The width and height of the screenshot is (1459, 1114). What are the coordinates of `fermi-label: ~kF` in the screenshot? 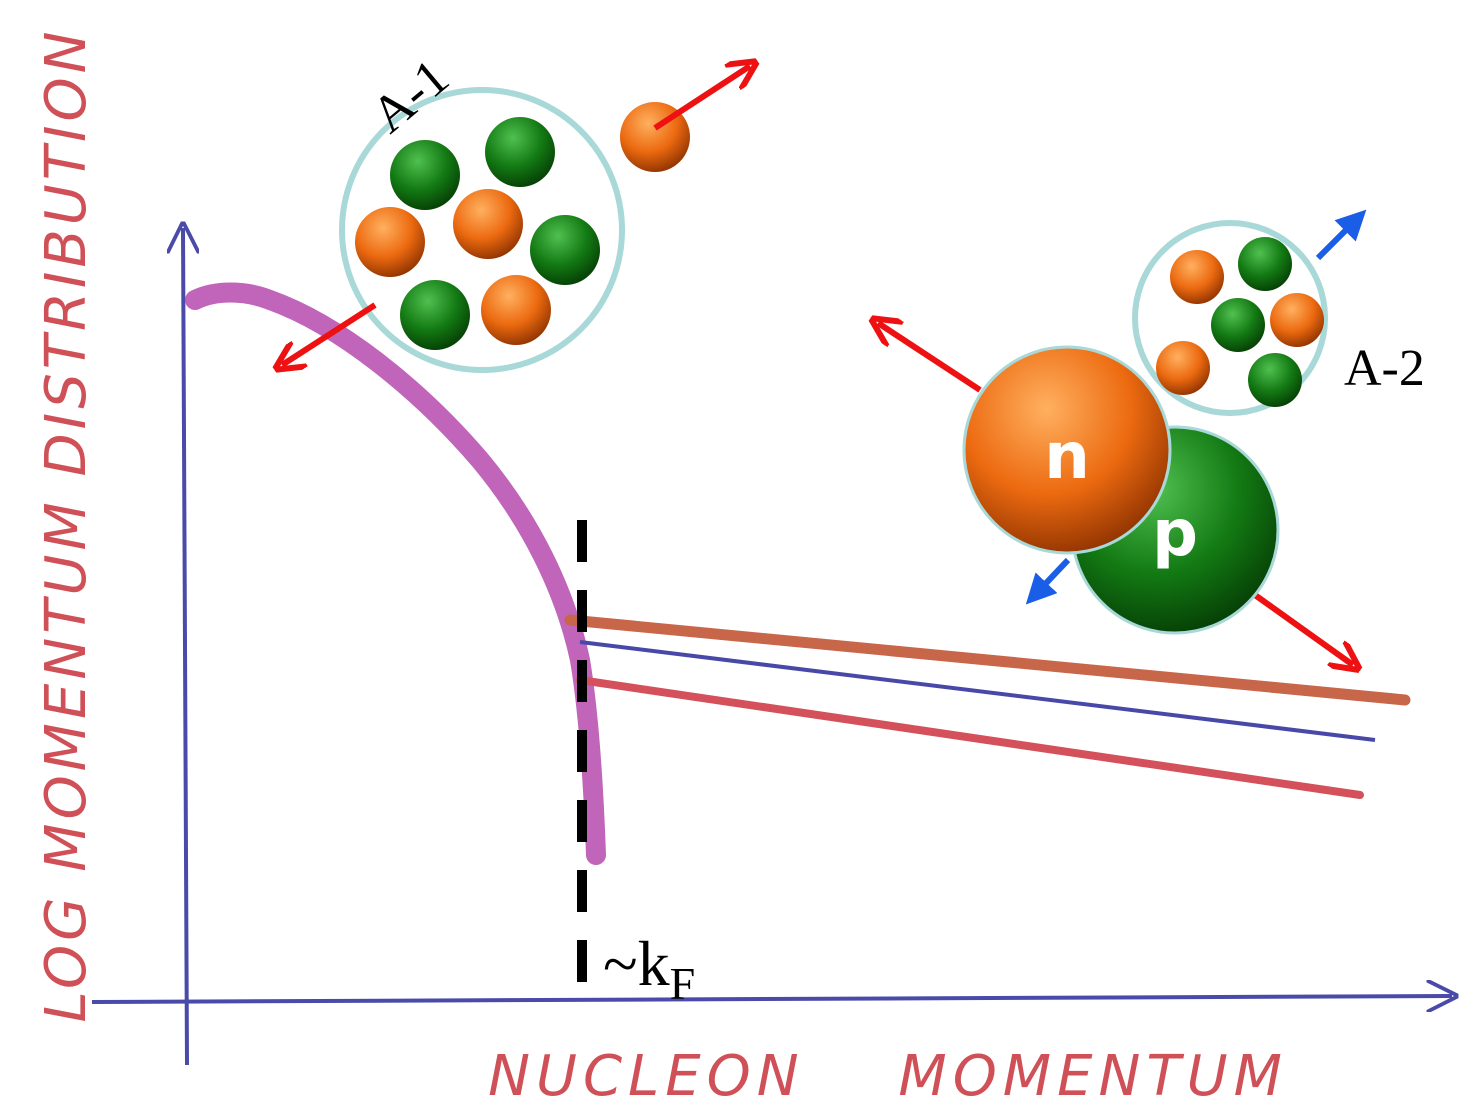 It's located at (649, 968).